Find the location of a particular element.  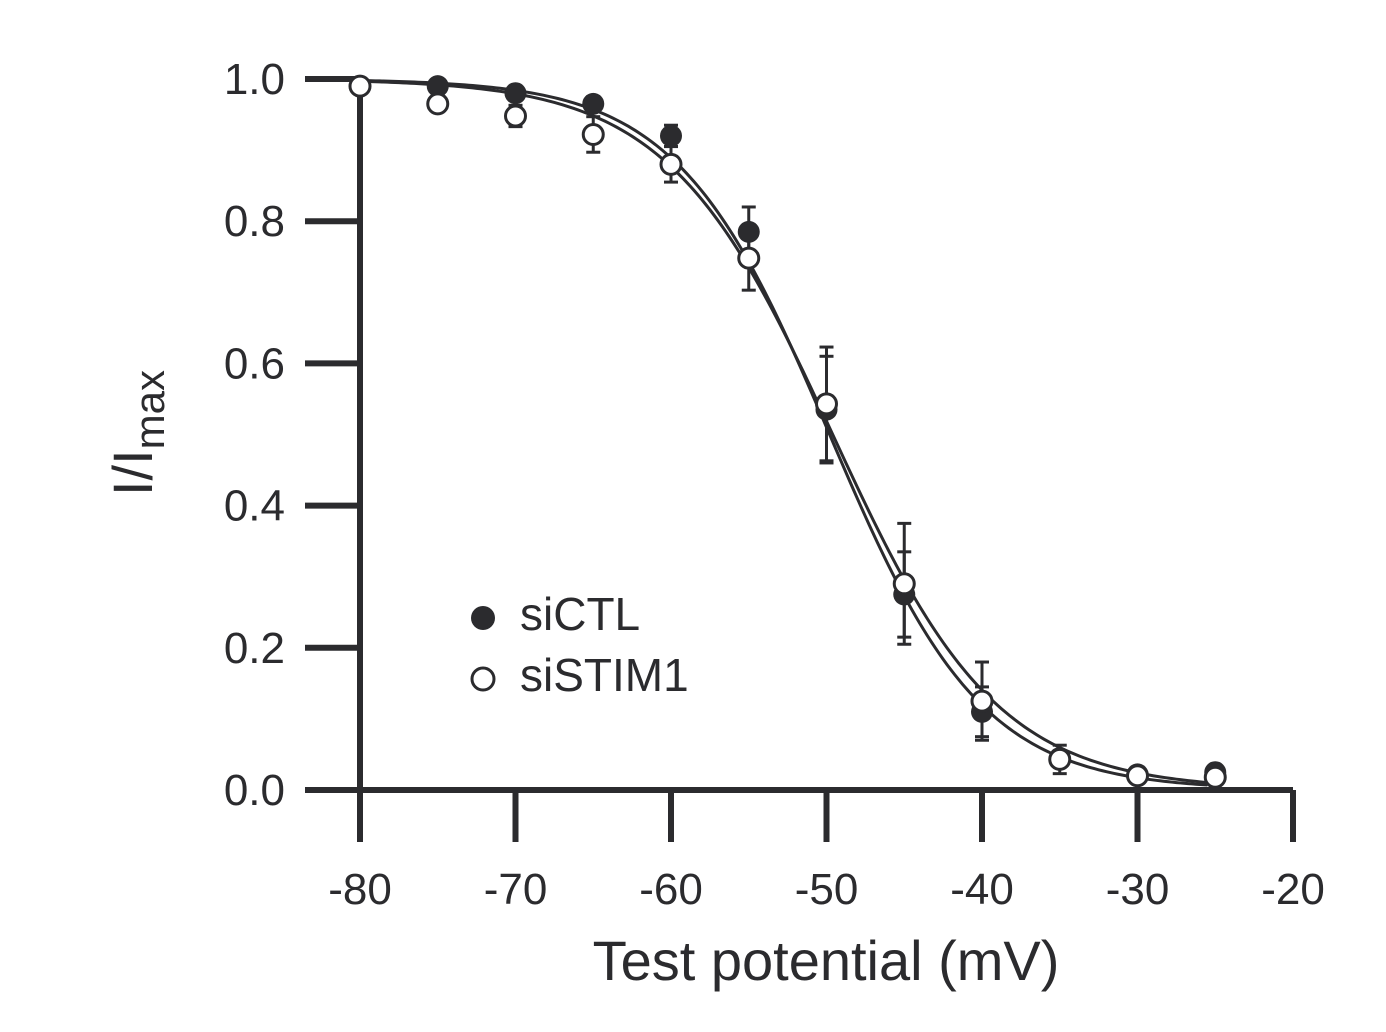

x-tick-label: -30 is located at coordinates (1138, 889).